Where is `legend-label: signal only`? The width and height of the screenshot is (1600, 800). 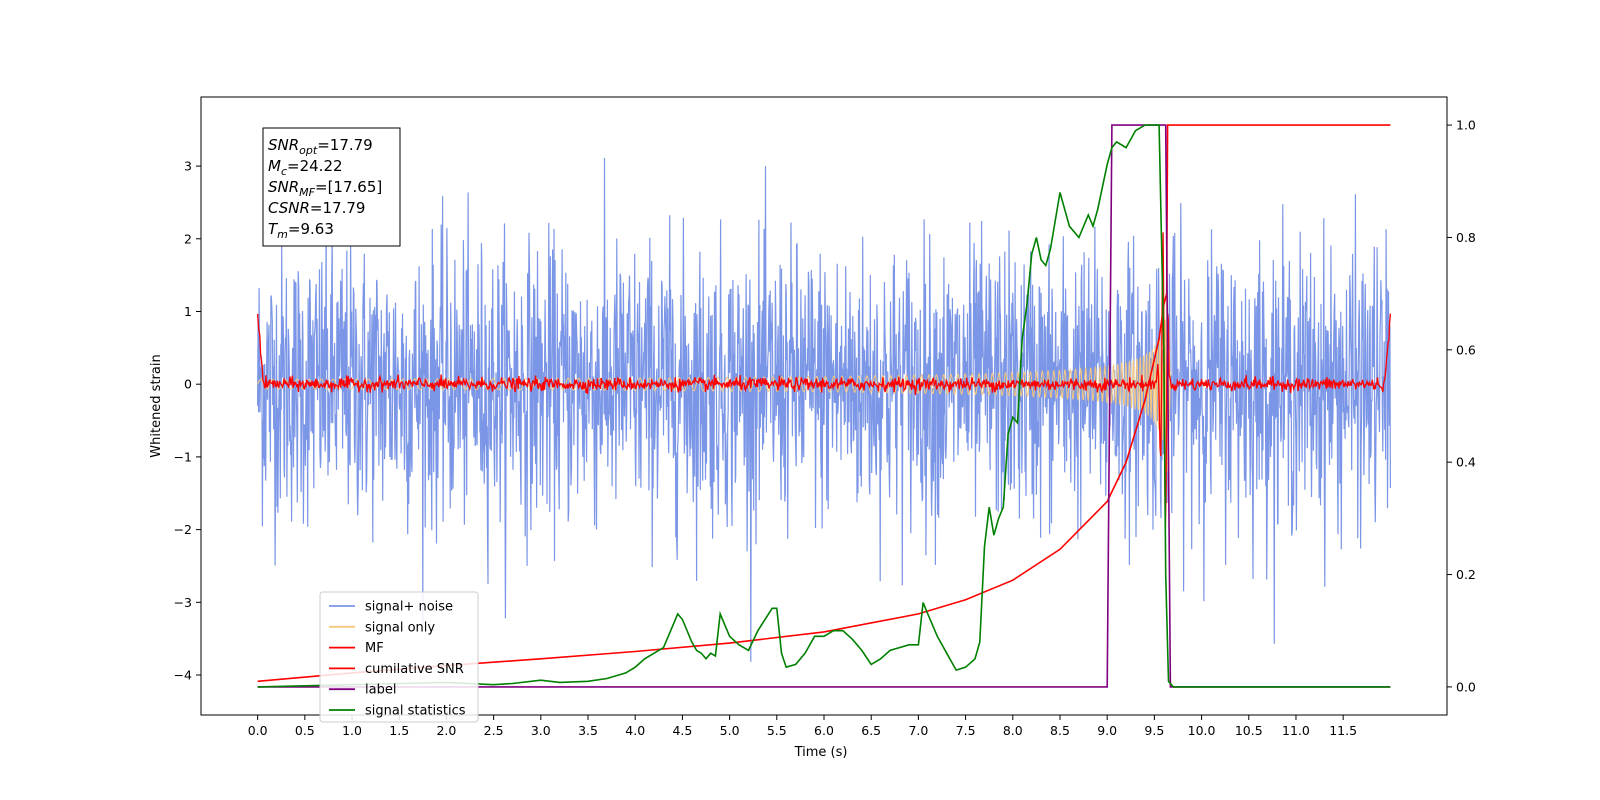 legend-label: signal only is located at coordinates (400, 627).